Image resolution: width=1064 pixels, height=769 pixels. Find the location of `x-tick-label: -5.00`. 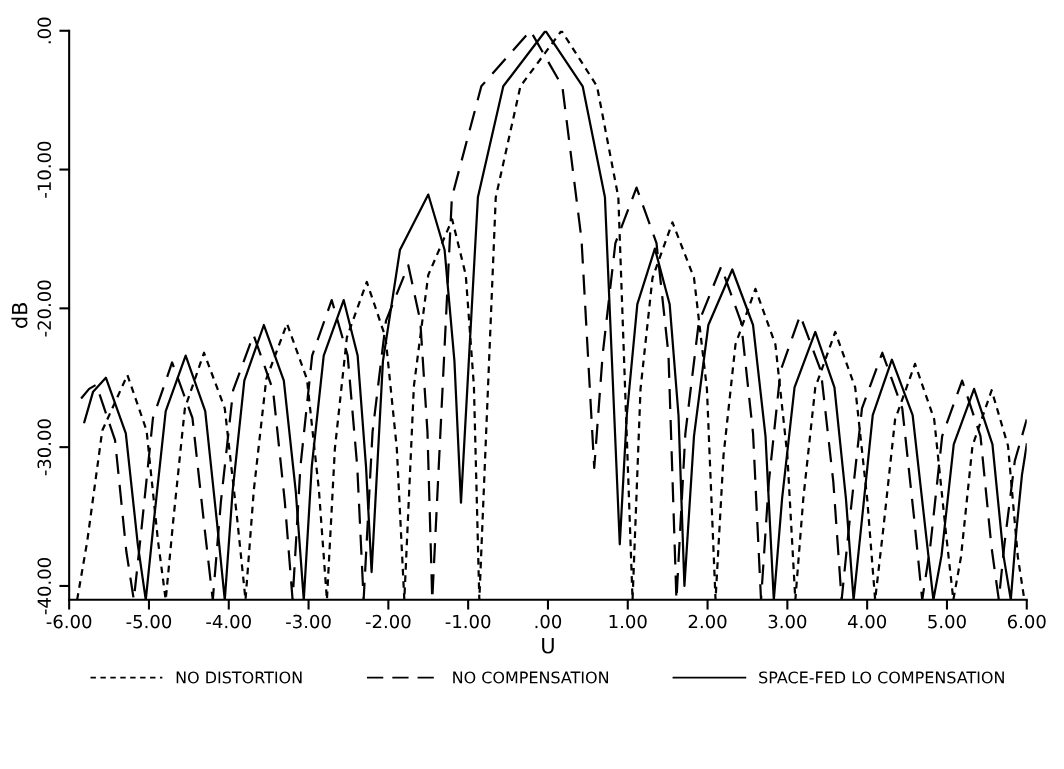

x-tick-label: -5.00 is located at coordinates (149, 621).